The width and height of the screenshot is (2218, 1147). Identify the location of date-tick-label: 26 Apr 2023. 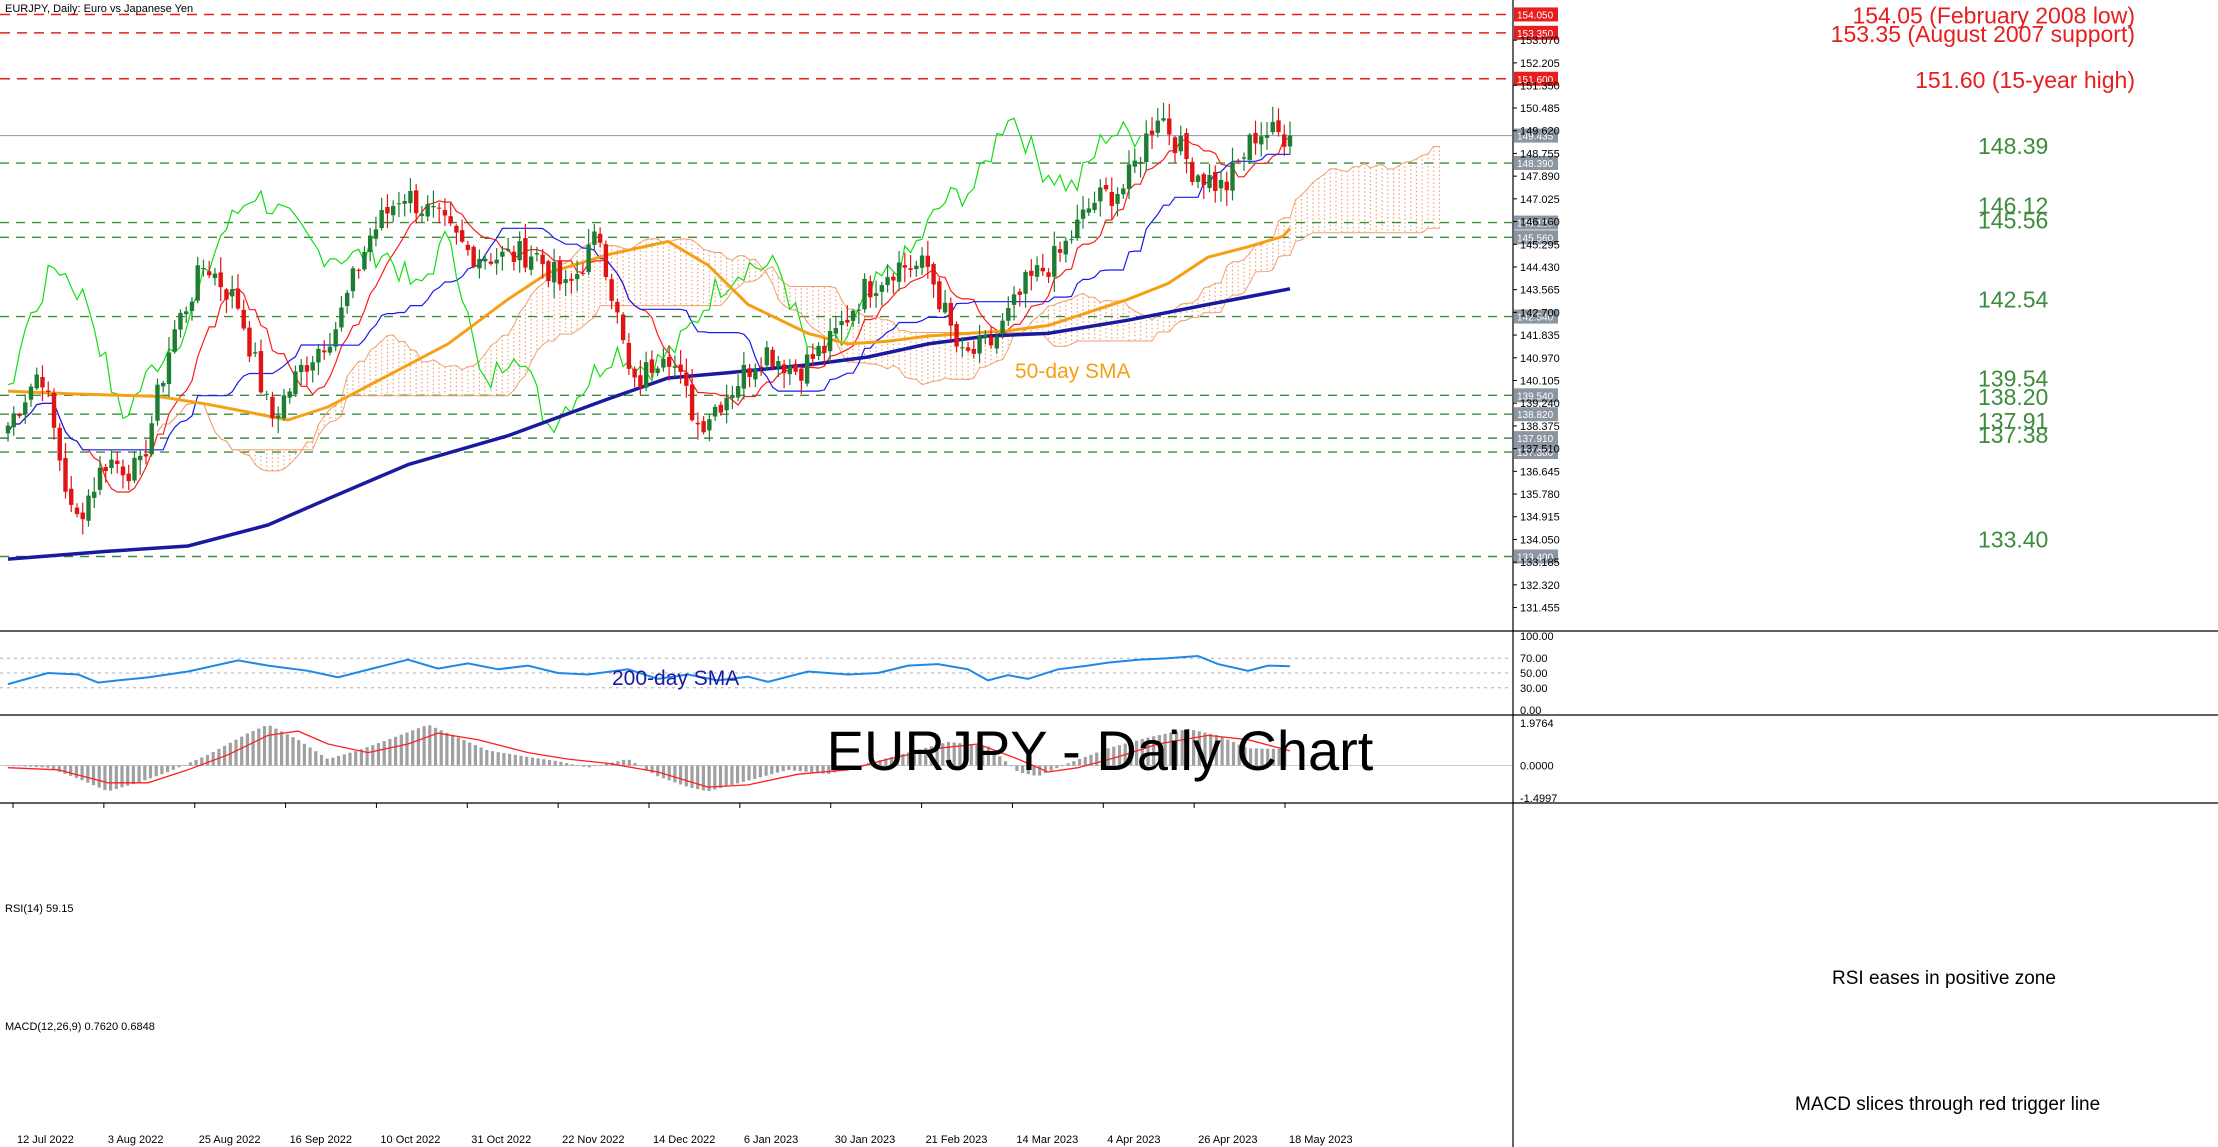
(1227, 1140).